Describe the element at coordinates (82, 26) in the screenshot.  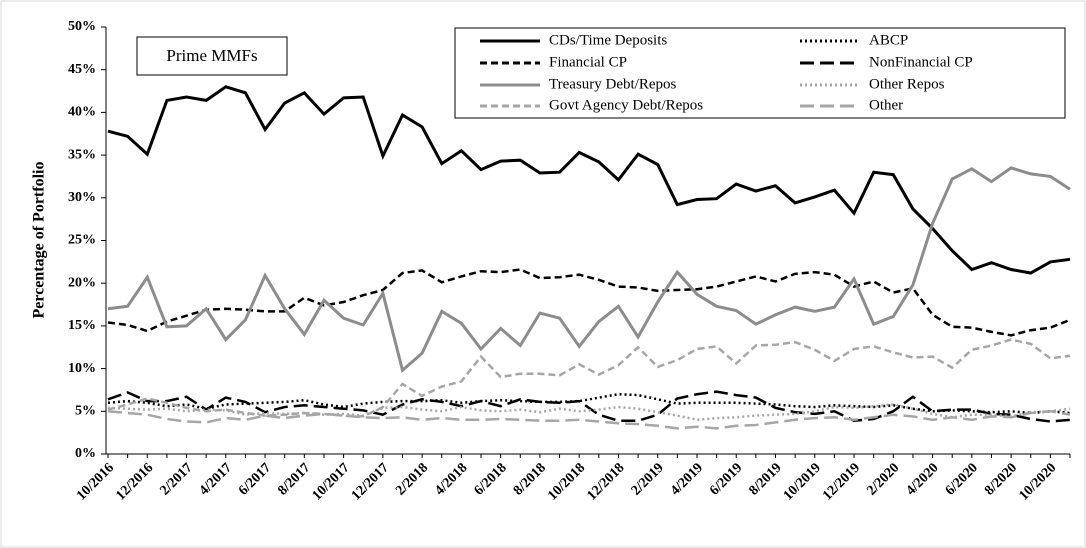
I see `y-tick-label: 50%` at that location.